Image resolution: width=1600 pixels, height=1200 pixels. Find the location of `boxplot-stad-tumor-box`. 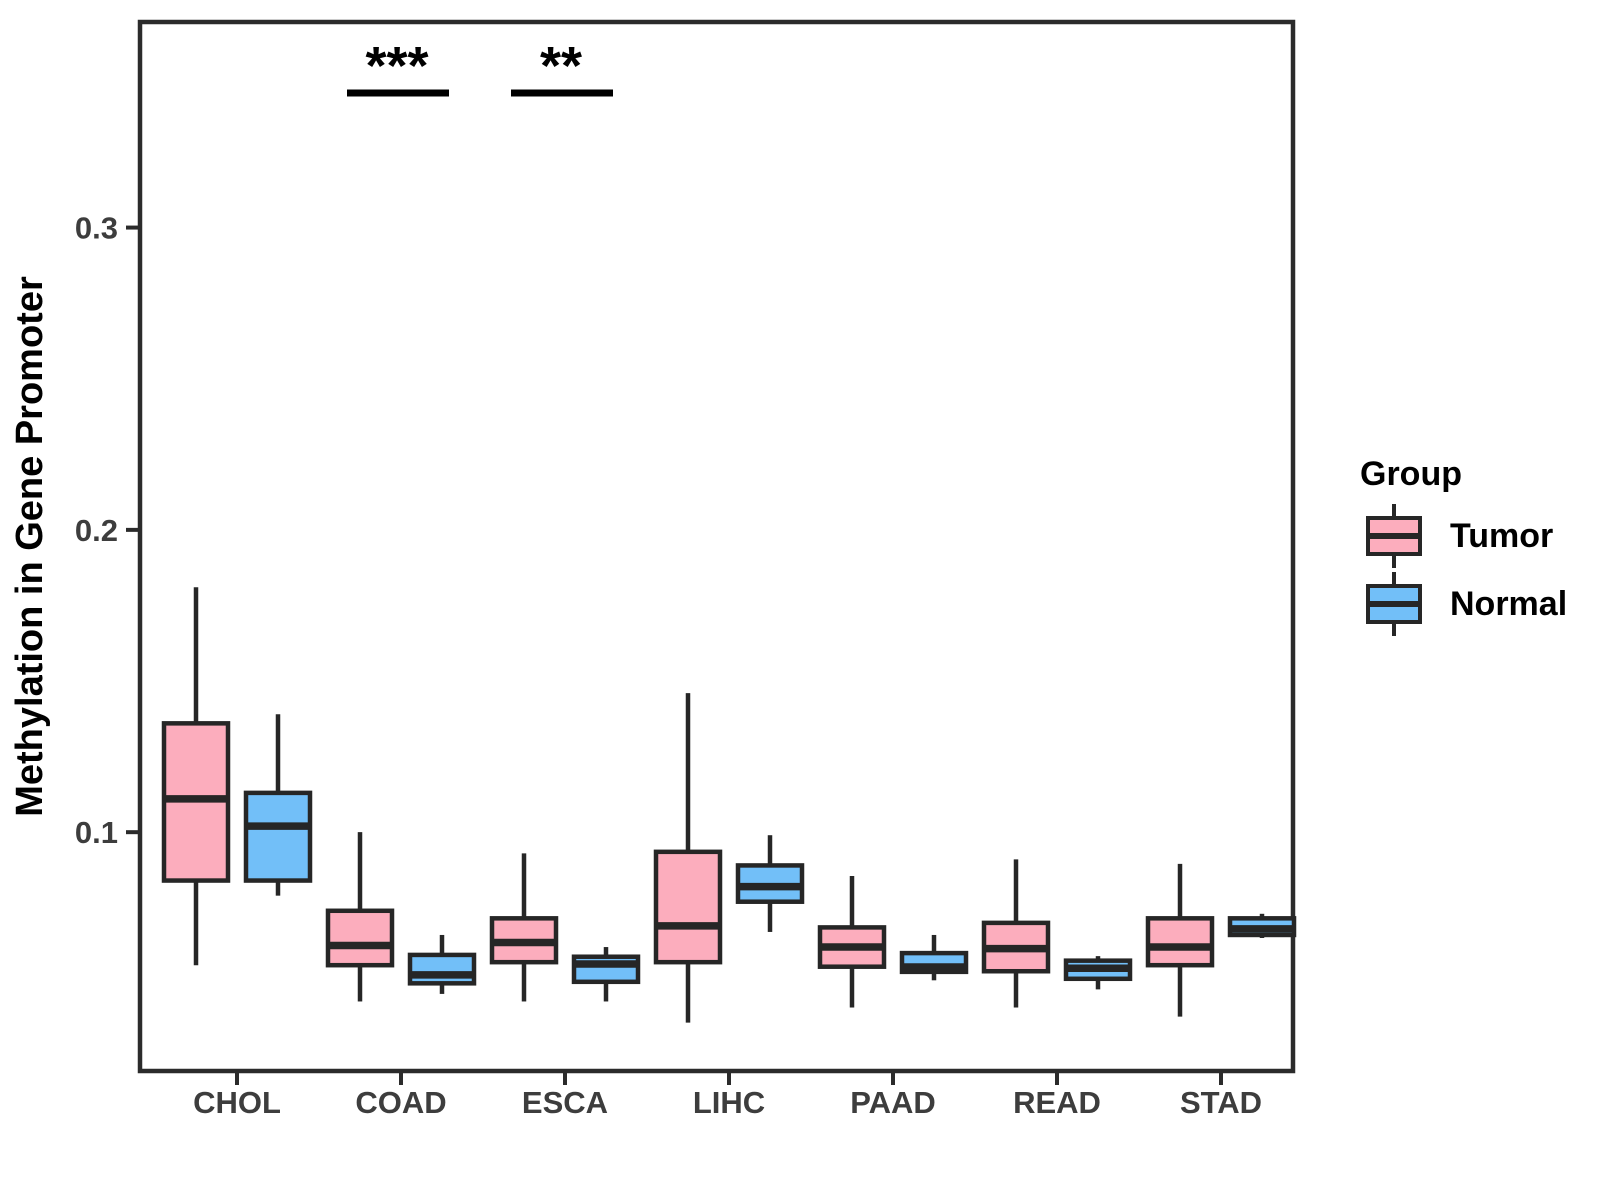

boxplot-stad-tumor-box is located at coordinates (1180, 942).